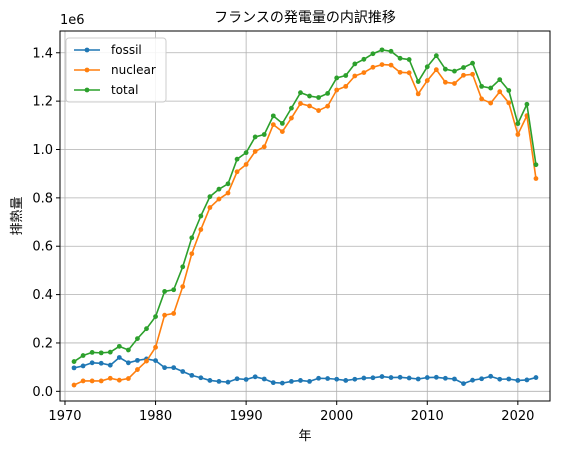  Describe the element at coordinates (246, 416) in the screenshot. I see `x-tick-label: 1990` at that location.